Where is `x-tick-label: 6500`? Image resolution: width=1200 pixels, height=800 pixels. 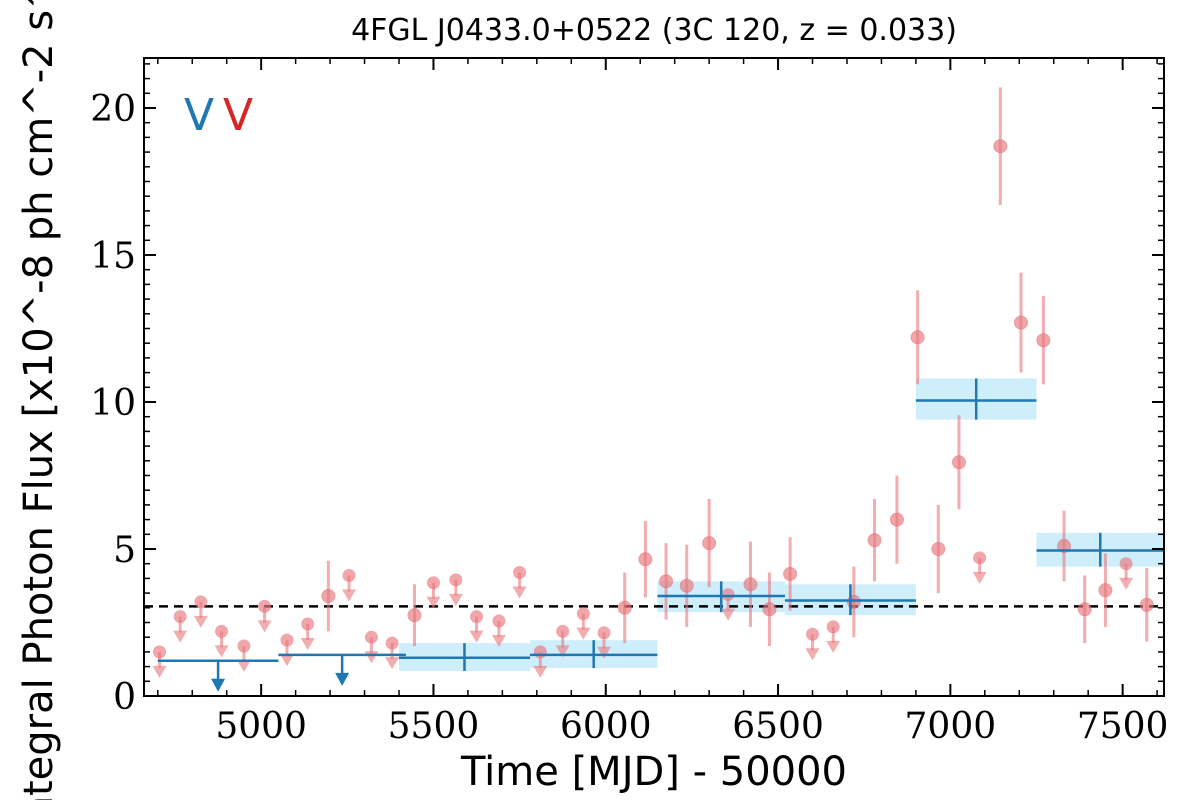
x-tick-label: 6500 is located at coordinates (778, 726).